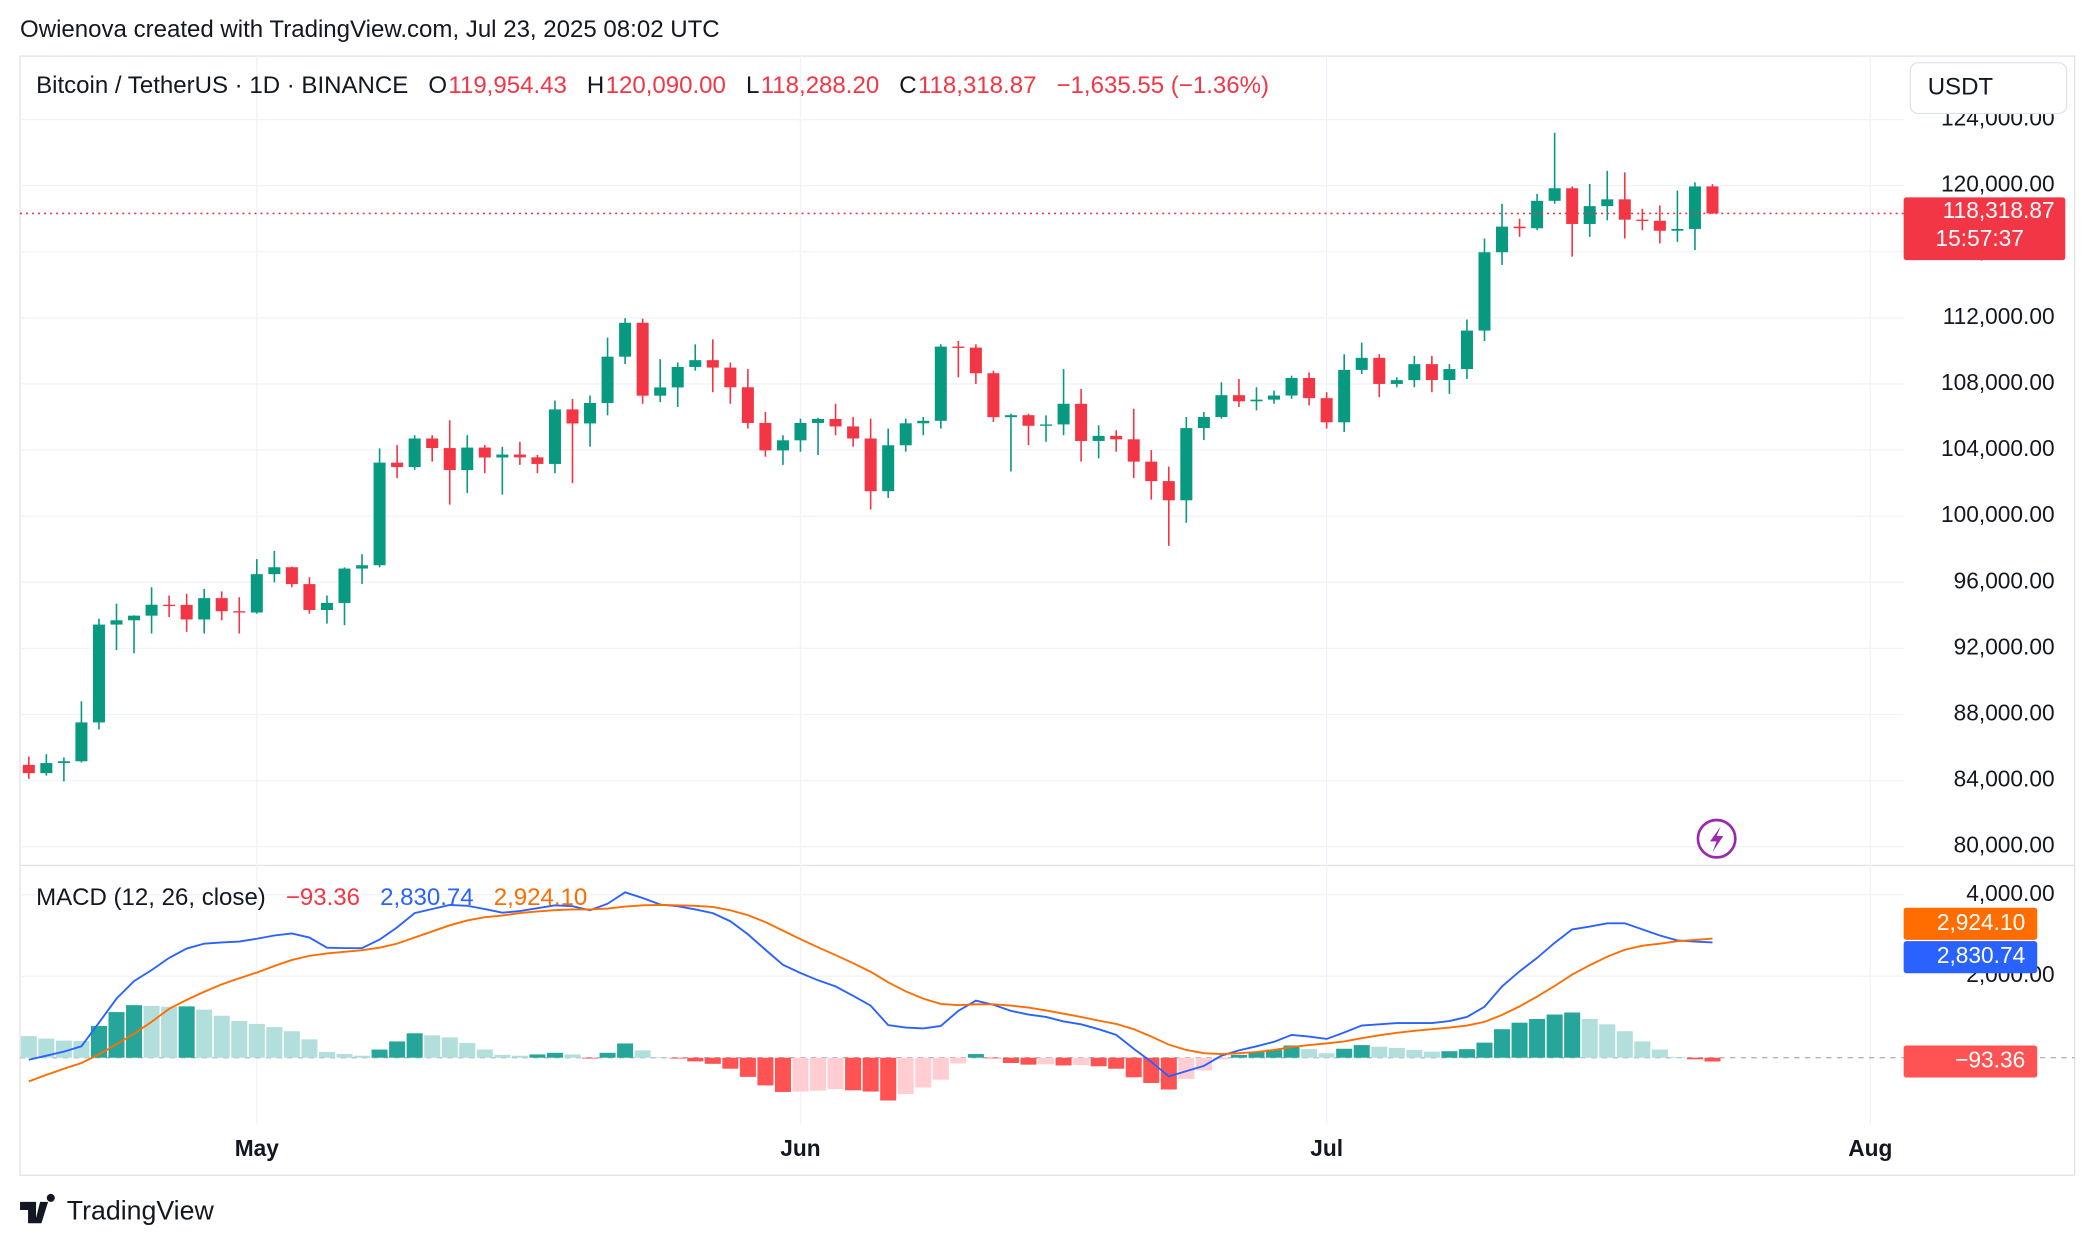 This screenshot has width=2084, height=1242. Describe the element at coordinates (1990, 1060) in the screenshot. I see `macd-badge-label: −93.36` at that location.